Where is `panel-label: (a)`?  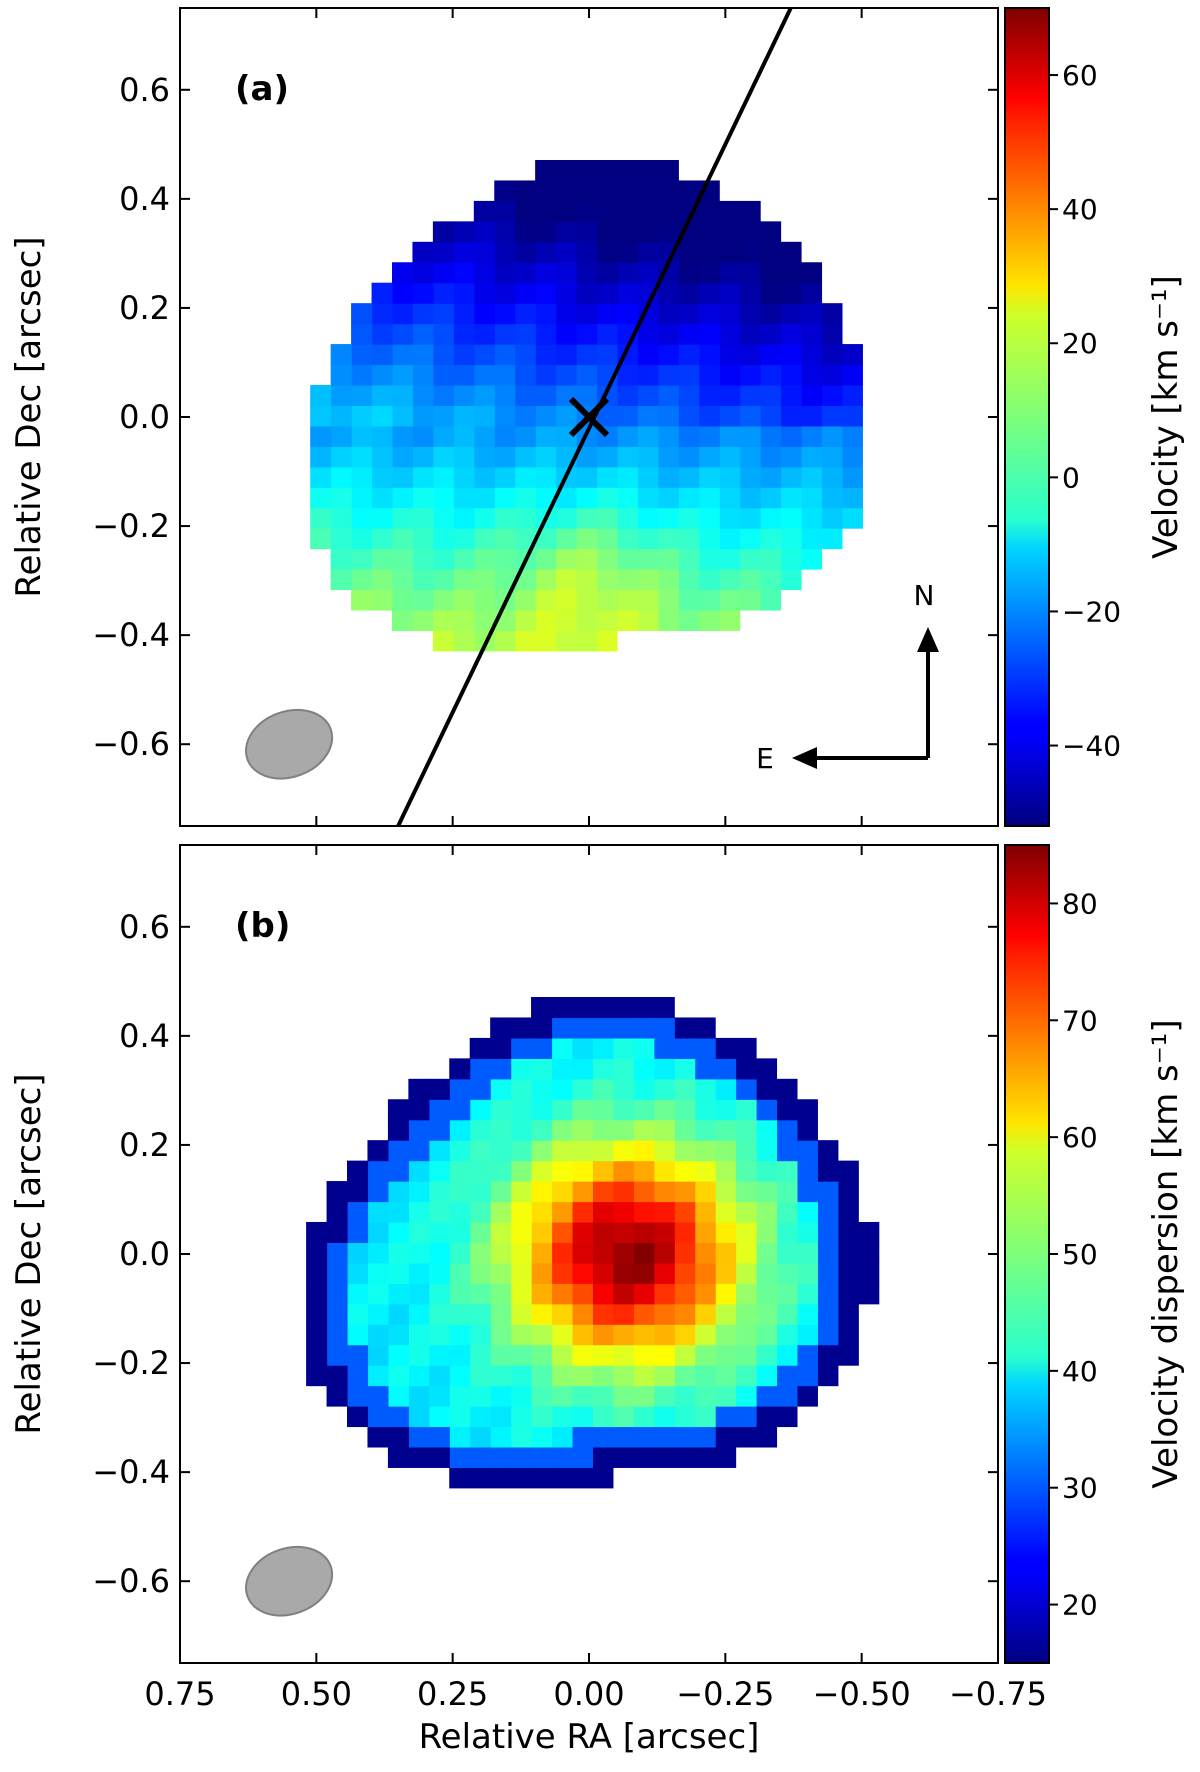 panel-label: (a) is located at coordinates (262, 89).